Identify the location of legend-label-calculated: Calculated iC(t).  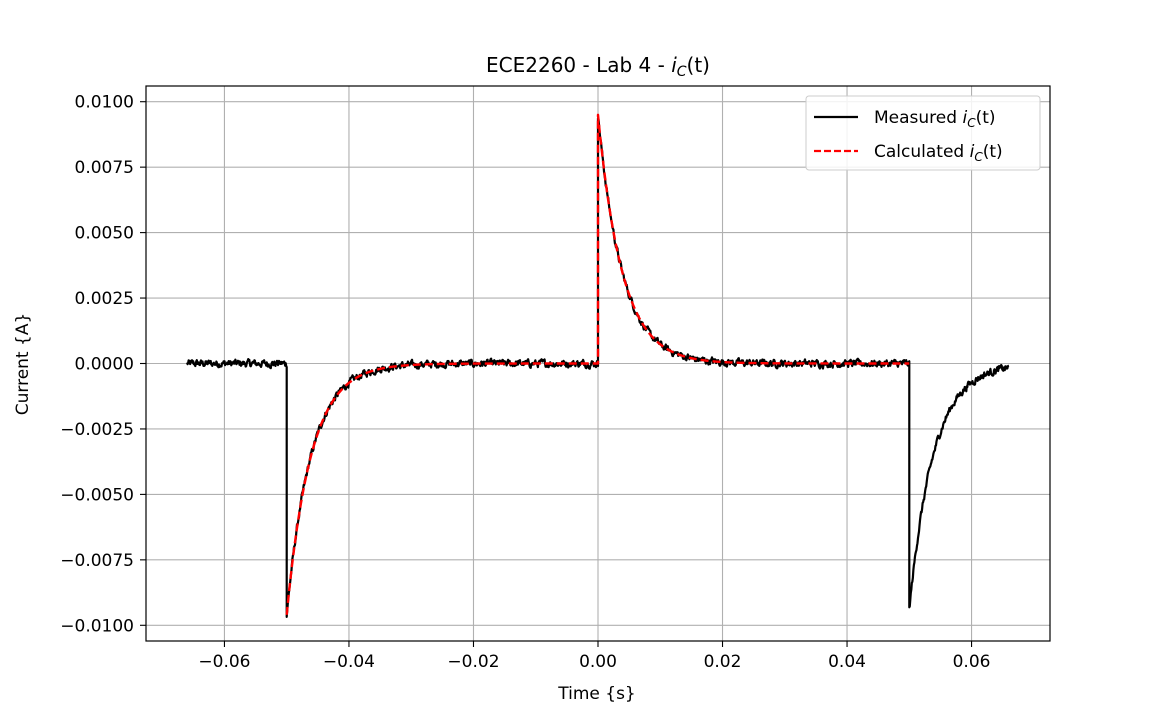
(938, 153).